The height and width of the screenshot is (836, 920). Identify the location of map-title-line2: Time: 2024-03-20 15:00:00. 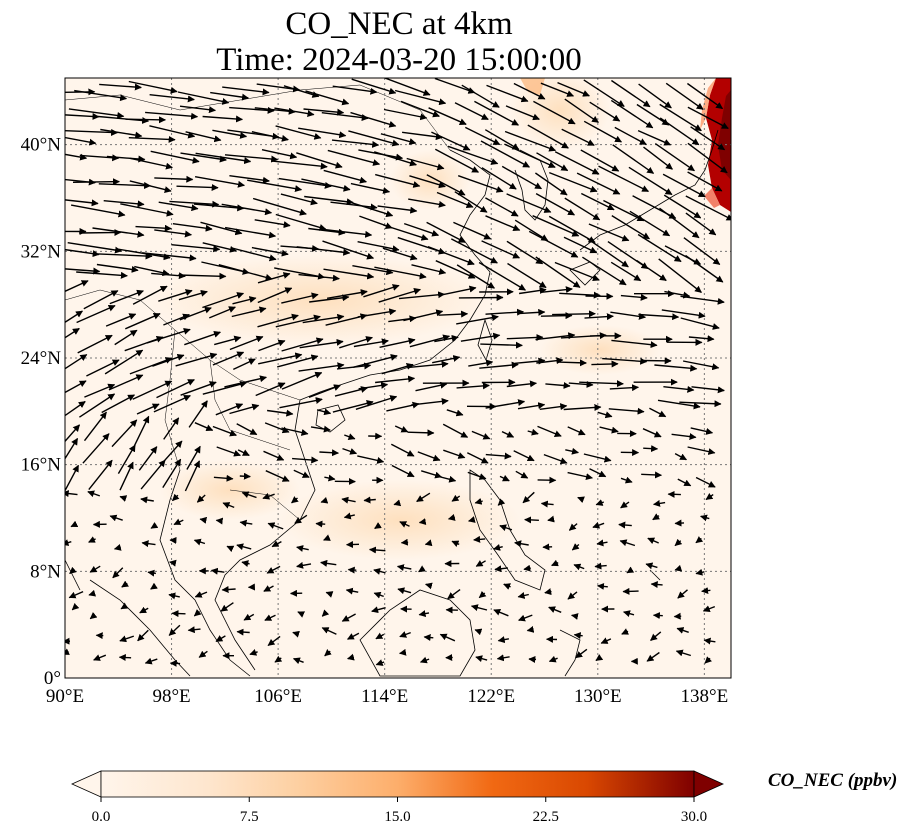
(399, 60).